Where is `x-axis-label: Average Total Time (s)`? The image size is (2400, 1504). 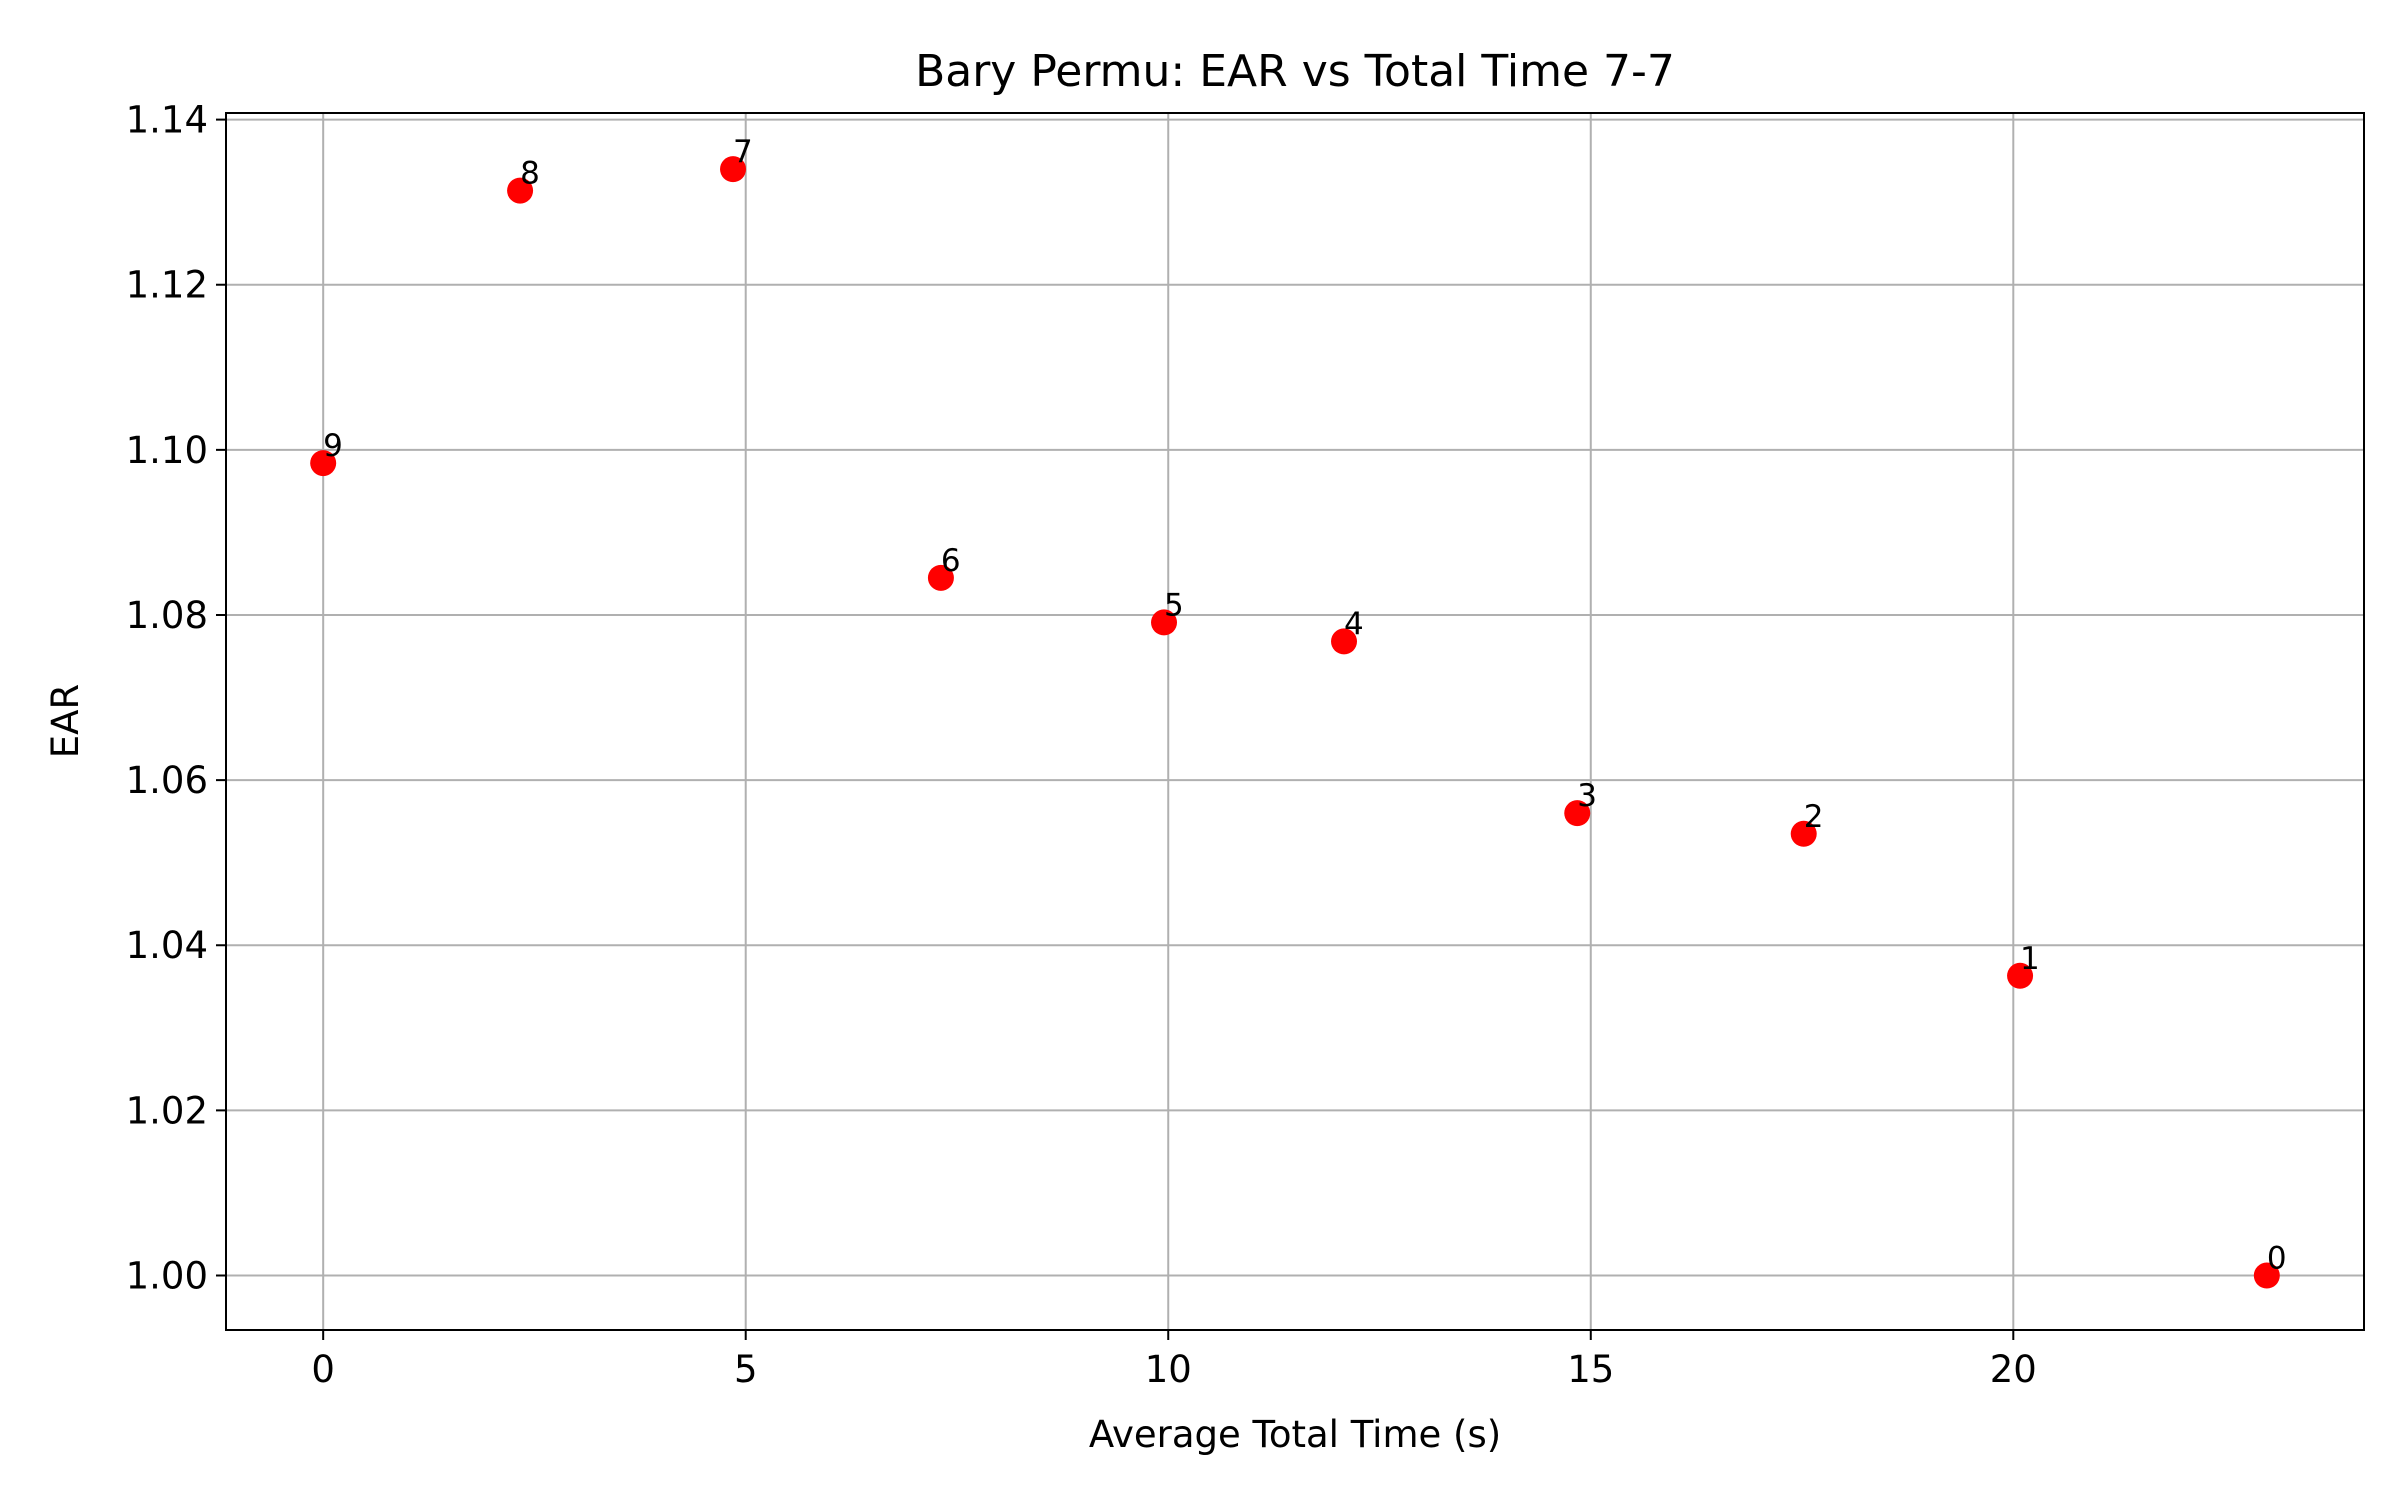
x-axis-label: Average Total Time (s) is located at coordinates (1295, 1434).